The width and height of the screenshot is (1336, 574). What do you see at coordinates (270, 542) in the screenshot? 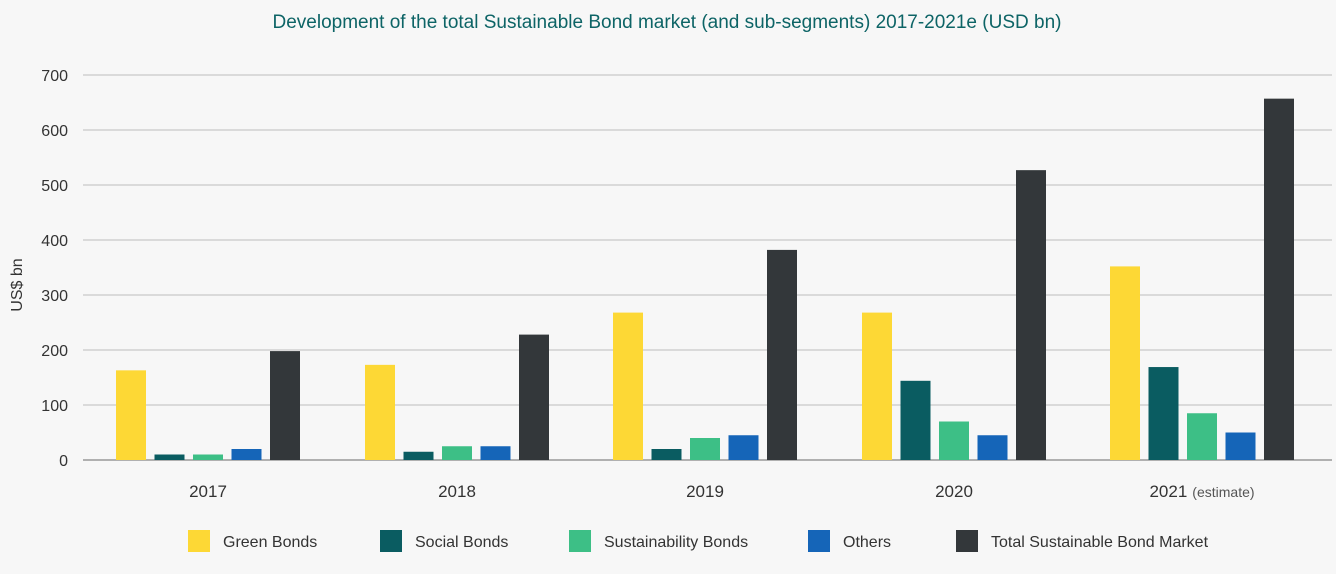
I see `legend-label: Green Bonds` at bounding box center [270, 542].